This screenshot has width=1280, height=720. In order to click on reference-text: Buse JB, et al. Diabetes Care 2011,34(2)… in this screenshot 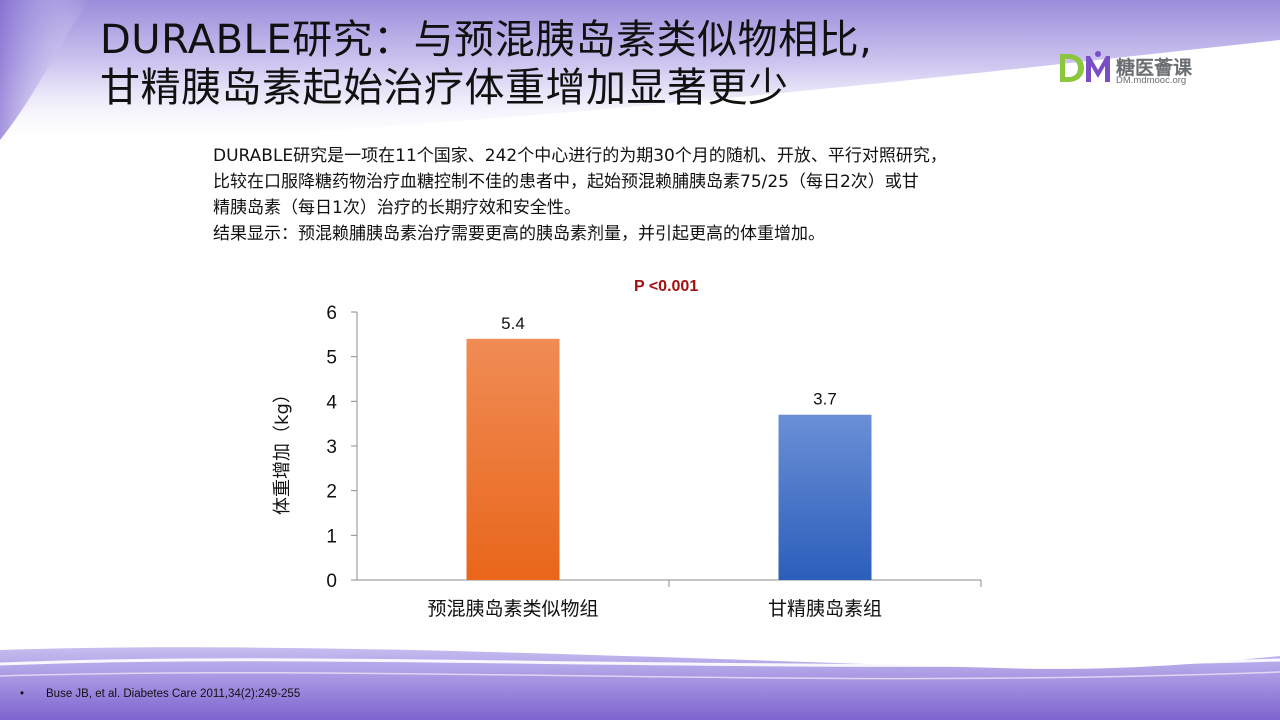, I will do `click(173, 694)`.